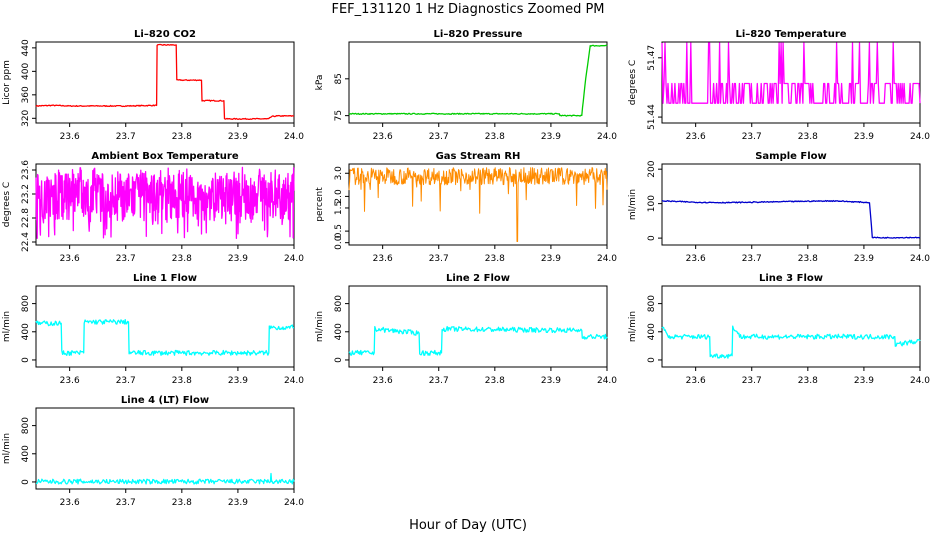  What do you see at coordinates (339, 303) in the screenshot?
I see `y-tick-label: 800` at bounding box center [339, 303].